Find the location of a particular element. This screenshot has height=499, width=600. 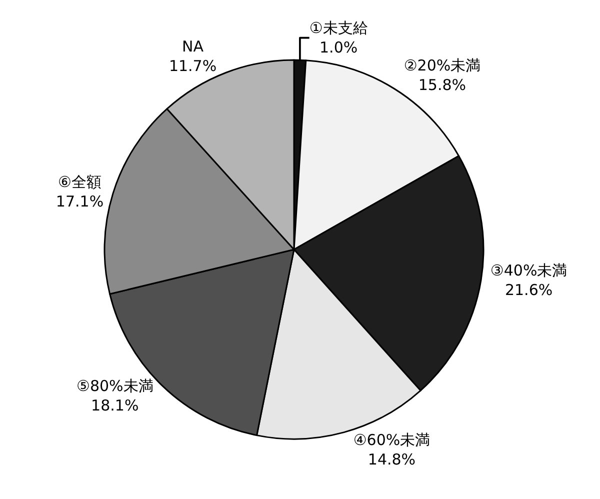

slice-label: ①未支給 is located at coordinates (338, 28).